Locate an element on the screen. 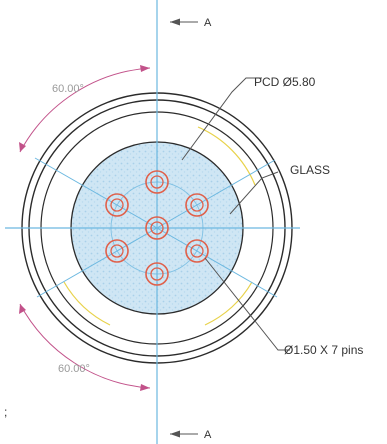 The width and height of the screenshot is (387, 444). angle-label-top: 60.00° is located at coordinates (68, 89).